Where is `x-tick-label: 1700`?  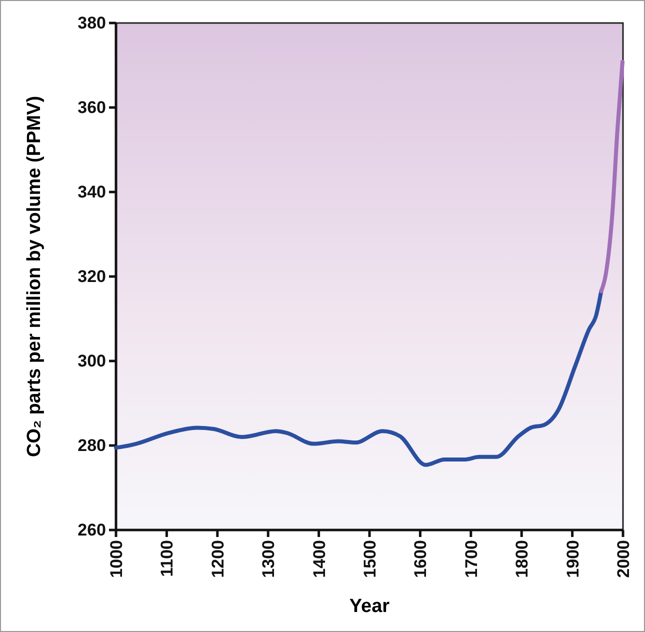
x-tick-label: 1700 is located at coordinates (471, 559).